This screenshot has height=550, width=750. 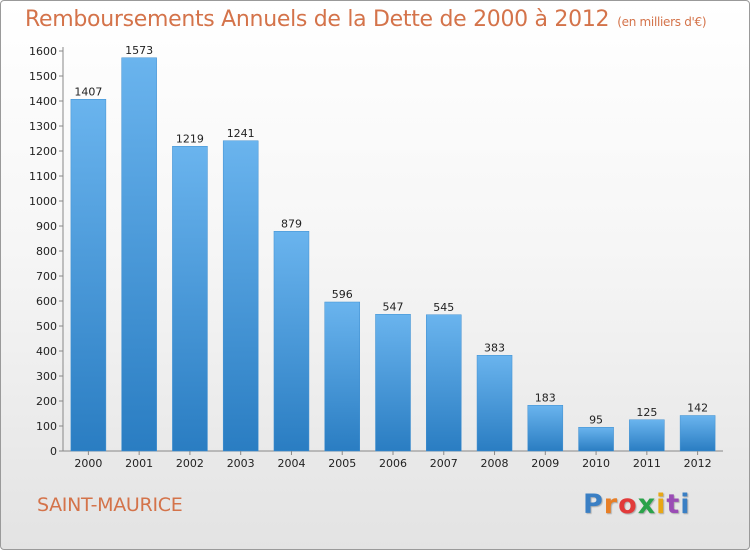 I want to click on x-tick-label: 2006, so click(x=393, y=463).